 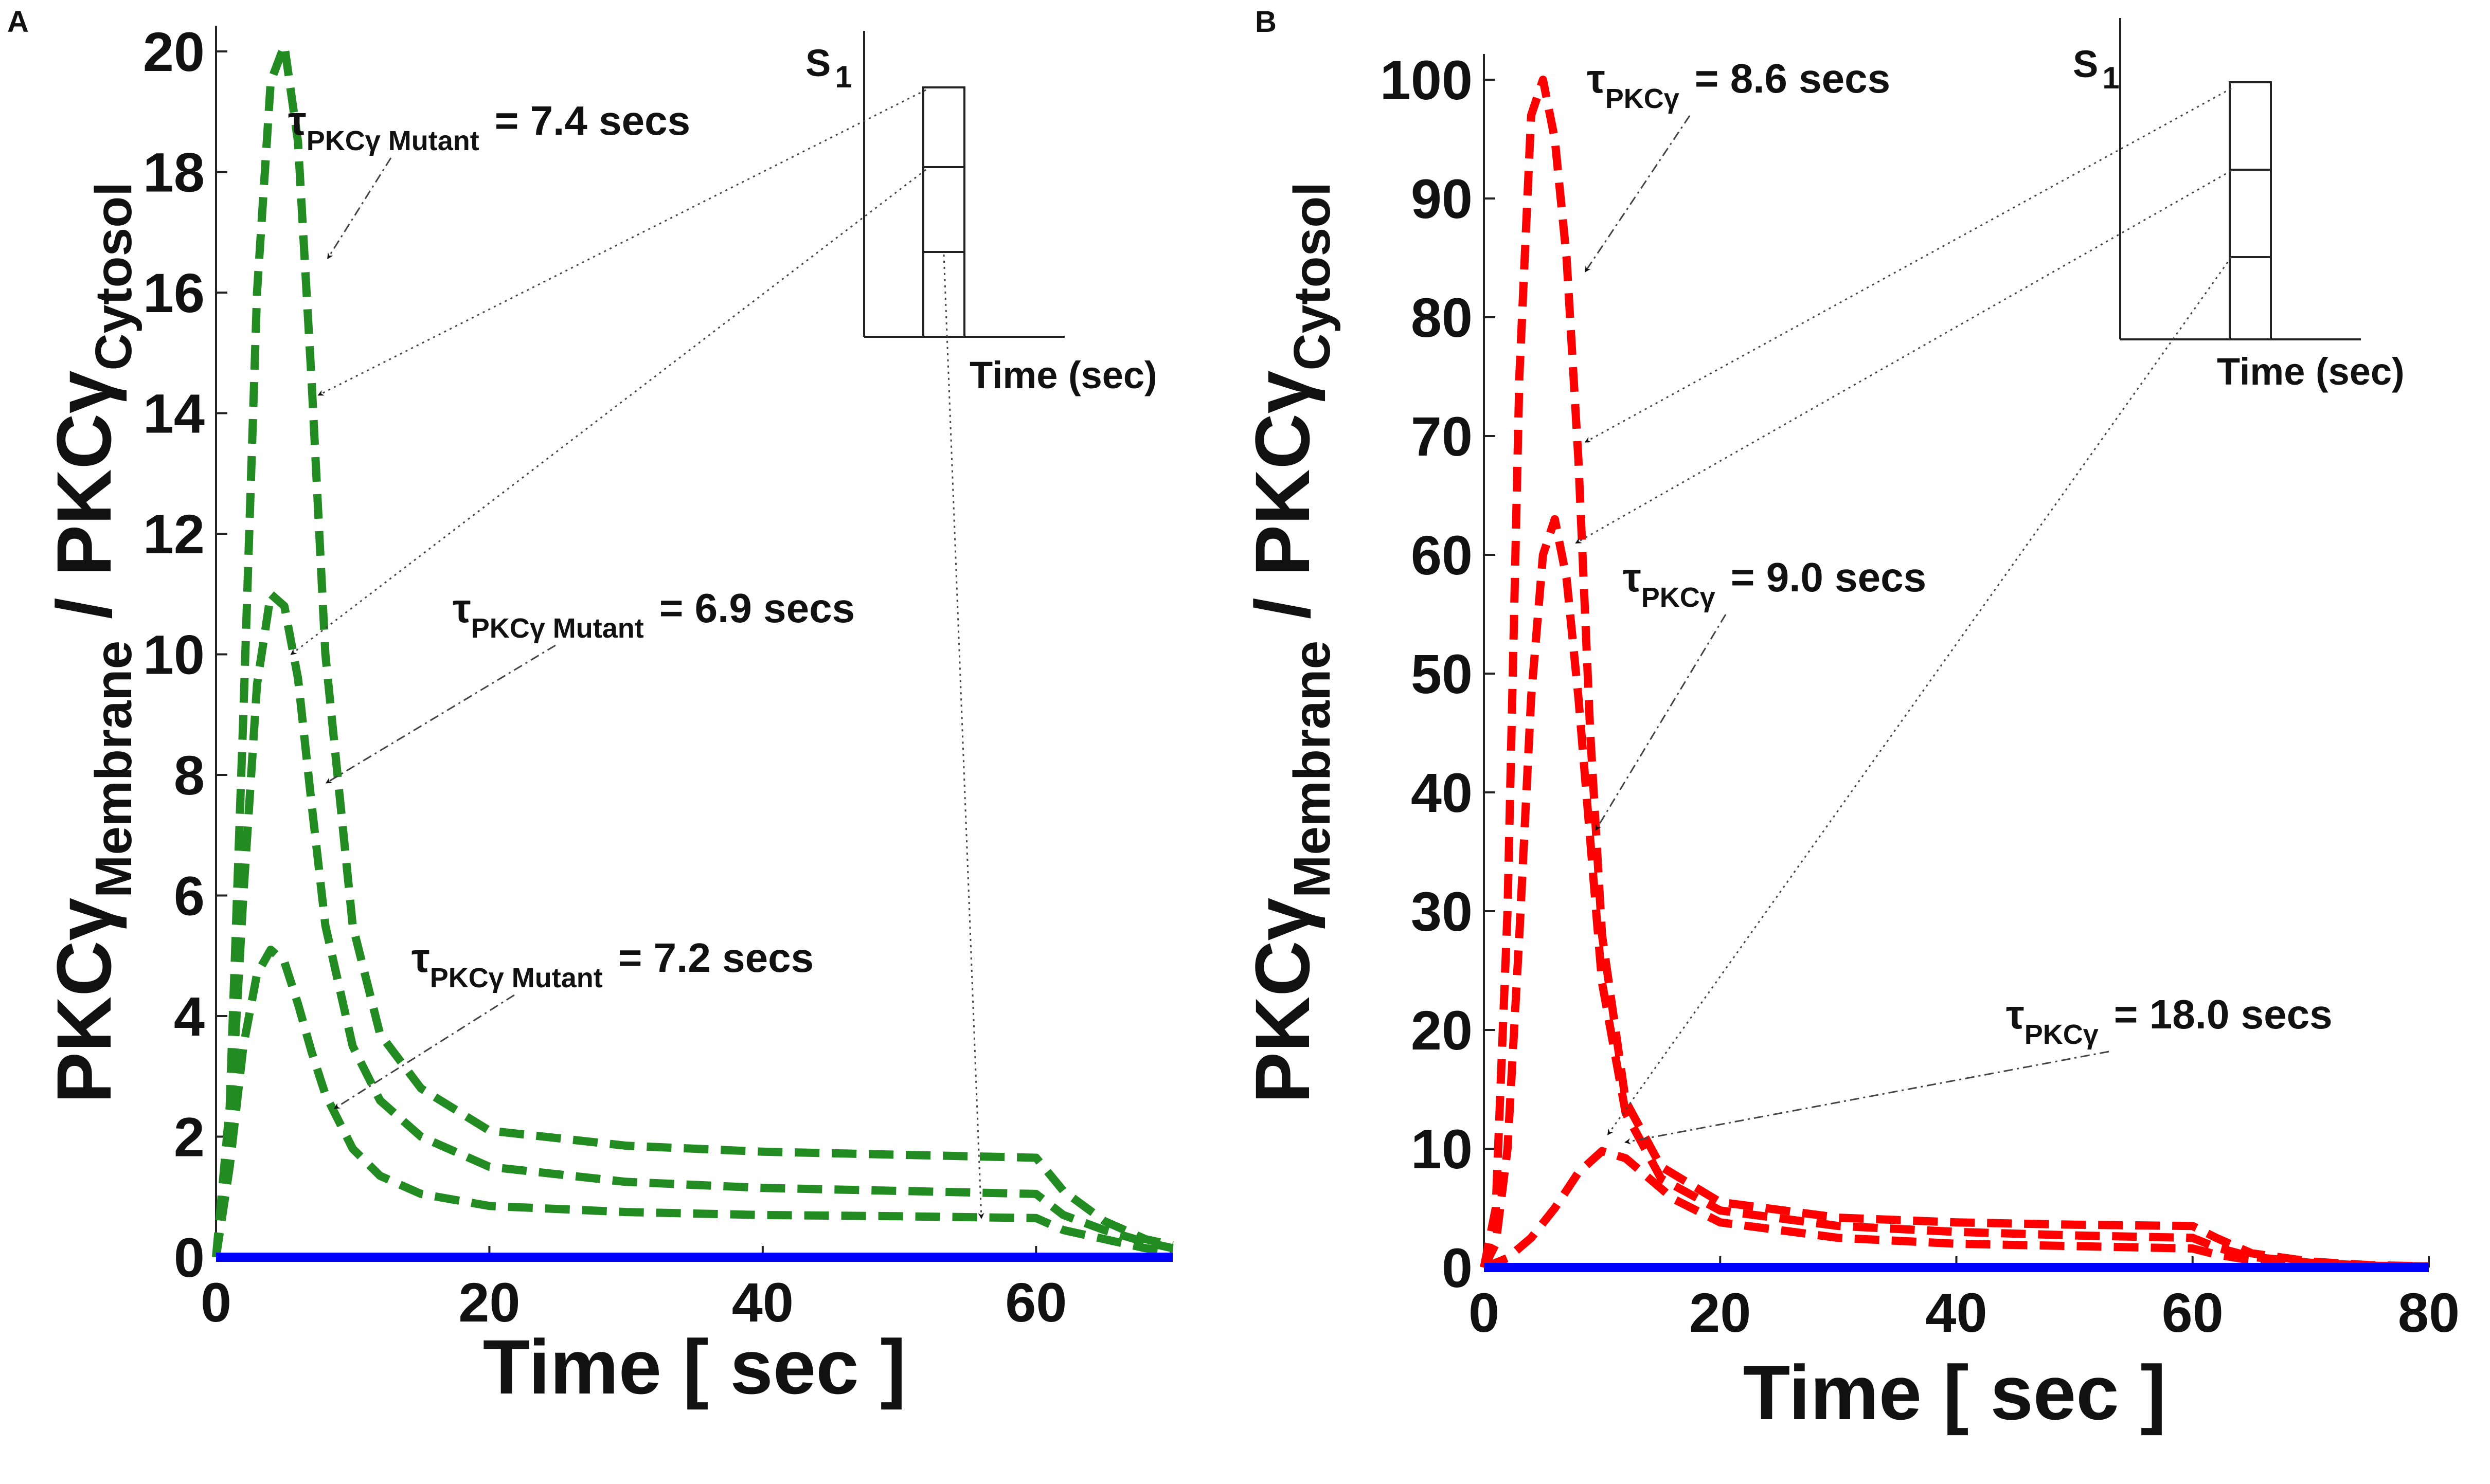 What do you see at coordinates (1775, 583) in the screenshot?
I see `tau-annotation-text: τPKCγ = 9.0 secs` at bounding box center [1775, 583].